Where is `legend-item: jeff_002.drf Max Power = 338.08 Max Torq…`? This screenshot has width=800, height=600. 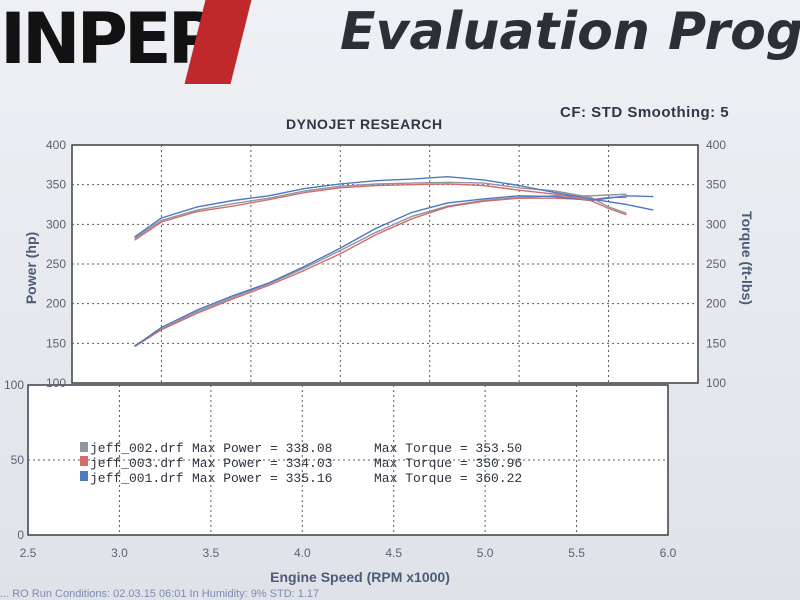 legend-item: jeff_002.drf Max Power = 338.08 Max Torq… is located at coordinates (301, 448).